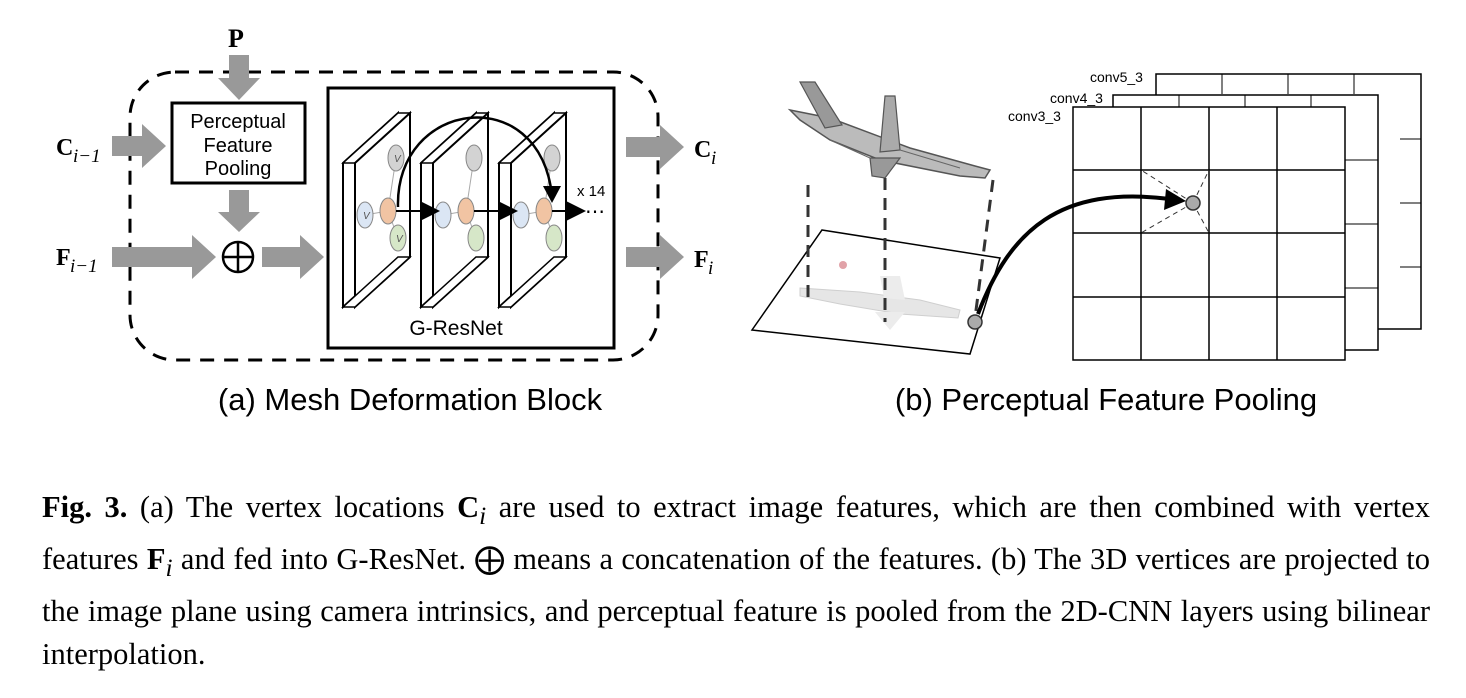 This screenshot has width=1466, height=698. Describe the element at coordinates (388, 211) in the screenshot. I see `vertex-1b-orange` at that location.